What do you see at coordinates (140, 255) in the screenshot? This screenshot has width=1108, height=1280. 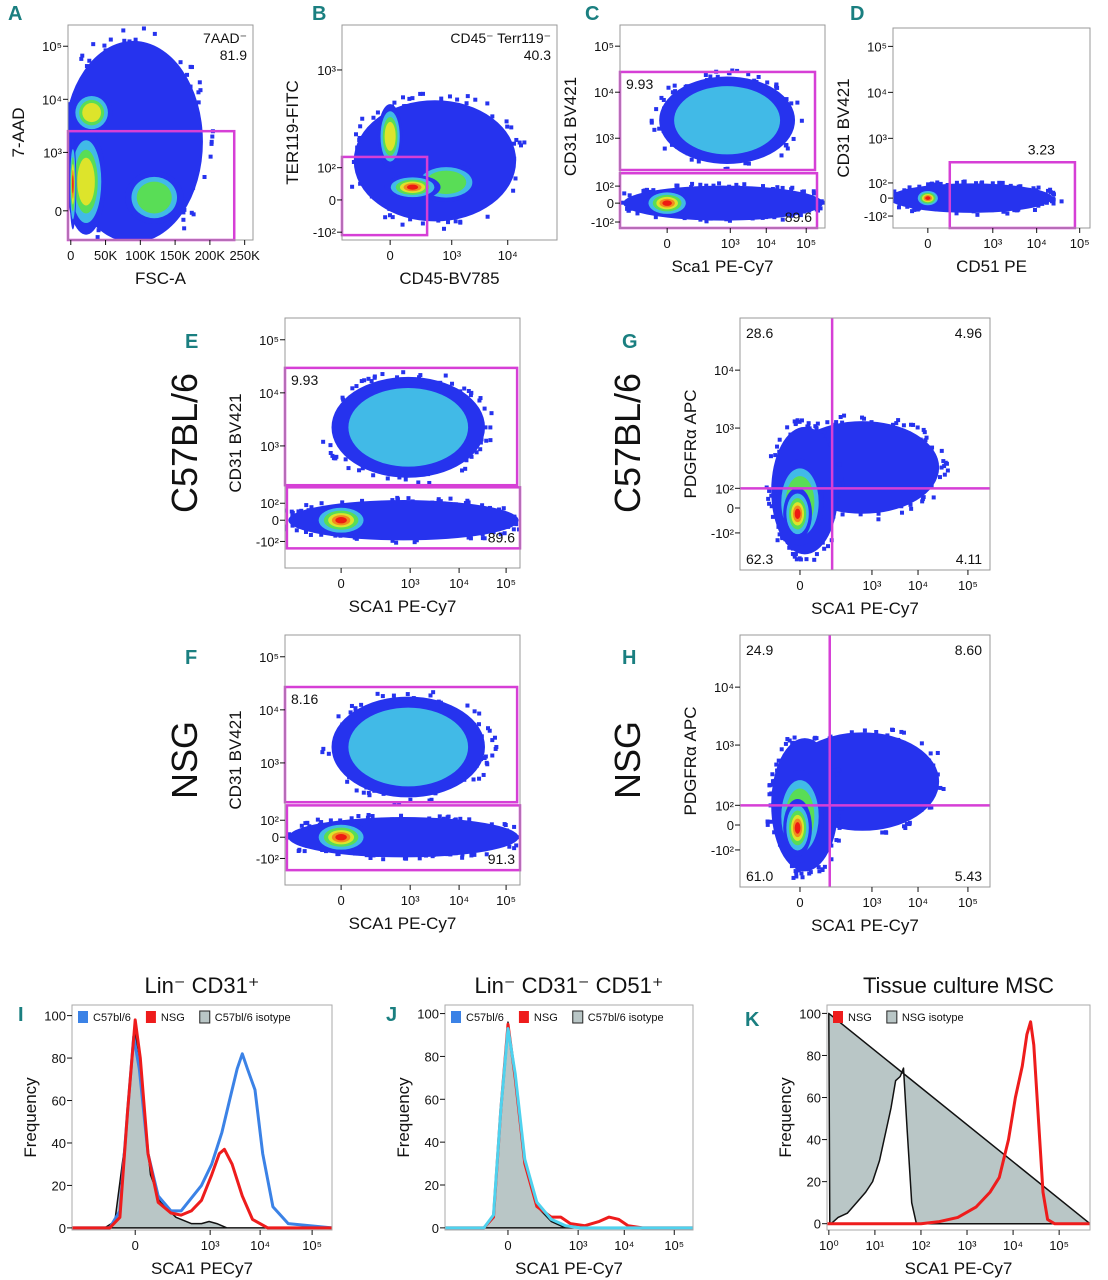 I see `x-tick-label: 100K` at bounding box center [140, 255].